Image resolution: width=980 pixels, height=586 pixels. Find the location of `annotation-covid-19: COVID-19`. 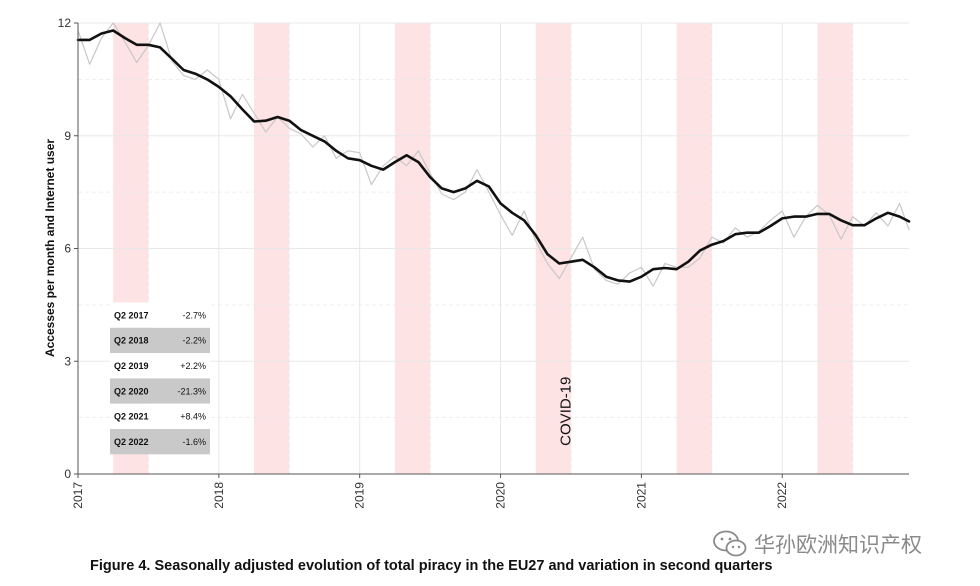

annotation-covid-19: COVID-19 is located at coordinates (566, 411).